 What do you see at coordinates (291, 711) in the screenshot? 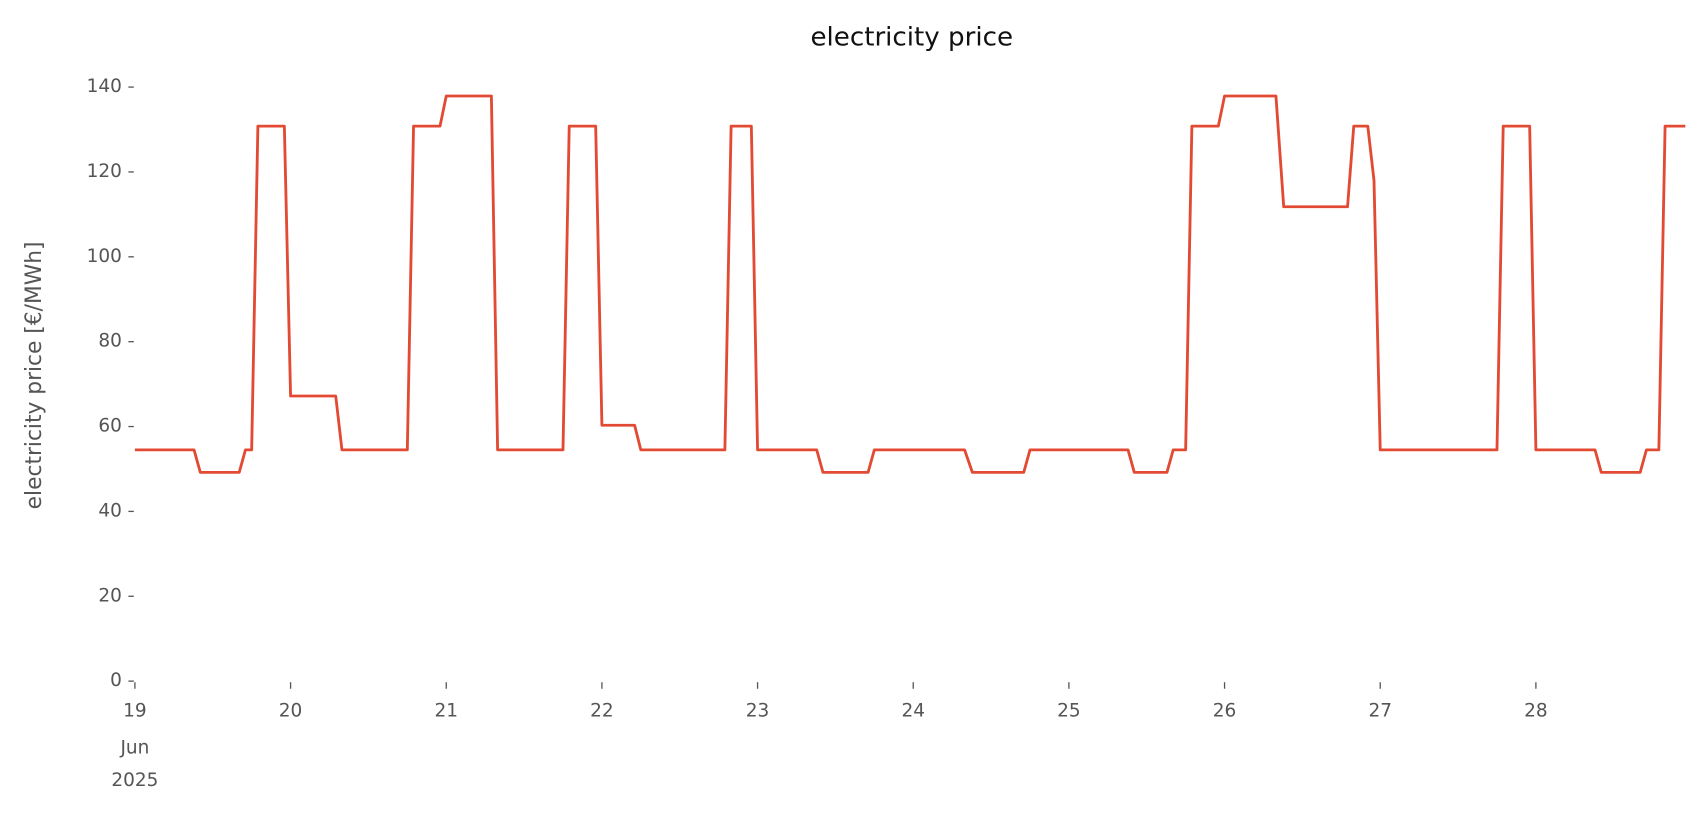
I see `x-tick-label: 20` at bounding box center [291, 711].